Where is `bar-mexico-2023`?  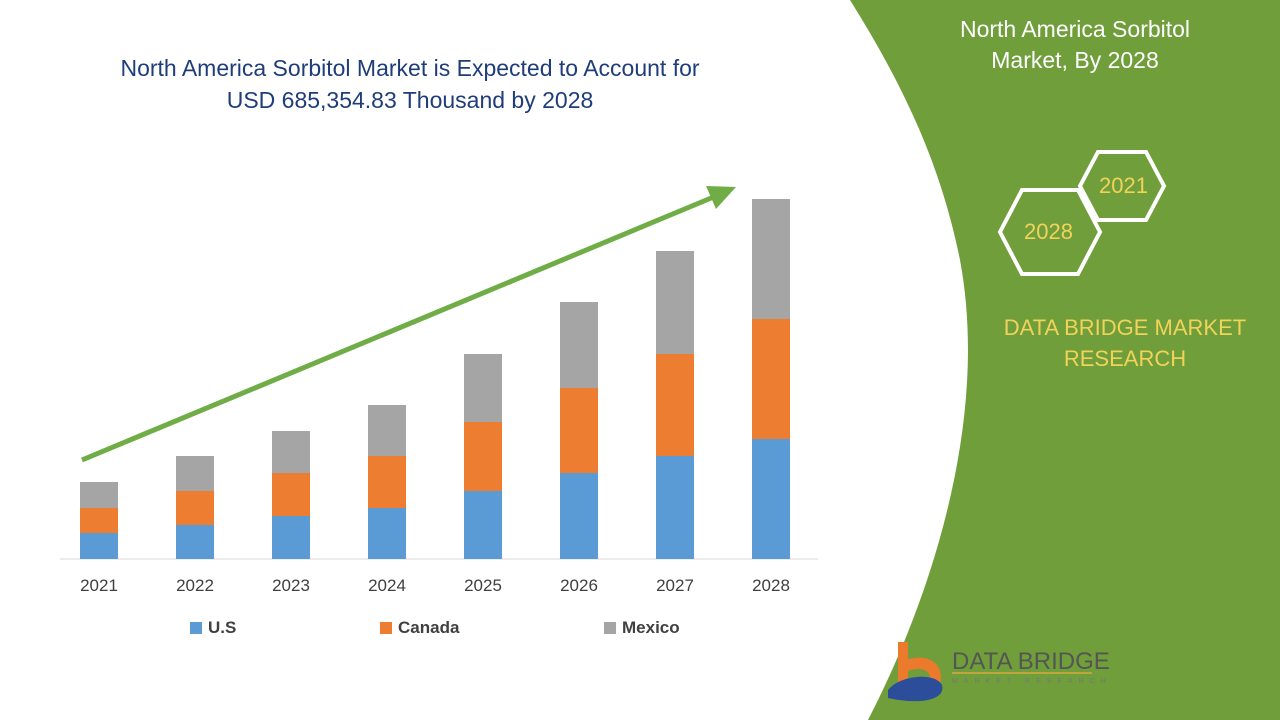
bar-mexico-2023 is located at coordinates (291, 452).